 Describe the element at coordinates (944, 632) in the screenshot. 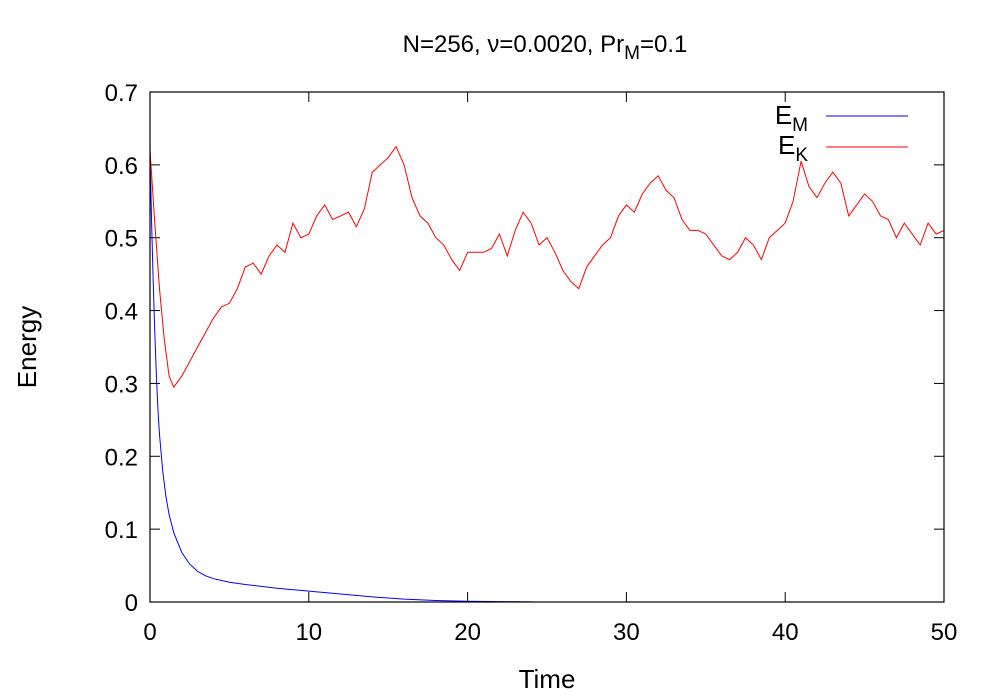

I see `x-tick-label: 50` at that location.